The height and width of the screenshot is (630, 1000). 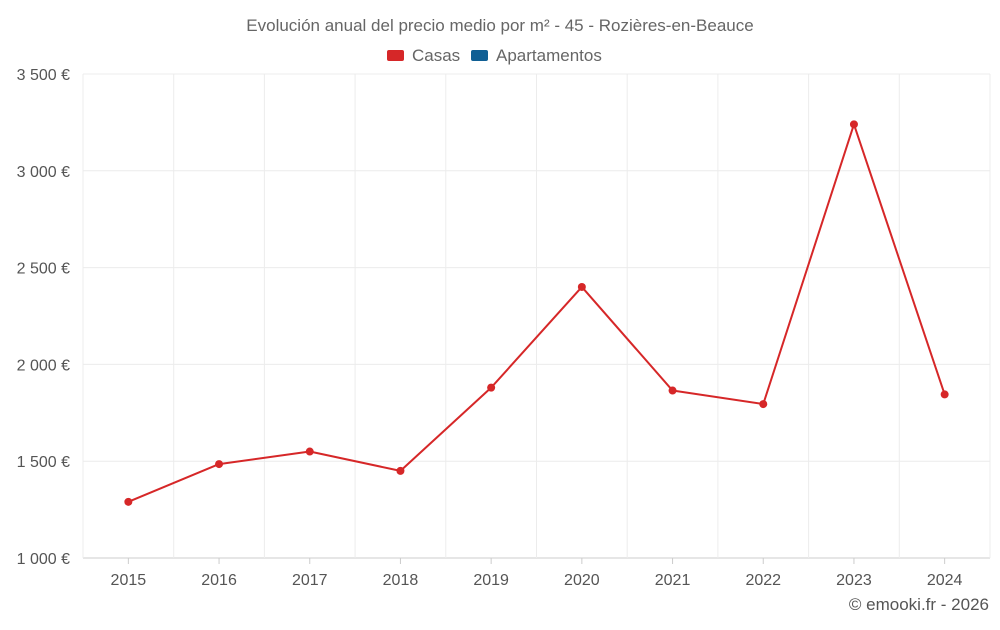 What do you see at coordinates (309, 451) in the screenshot?
I see `data-point-casas-2017` at bounding box center [309, 451].